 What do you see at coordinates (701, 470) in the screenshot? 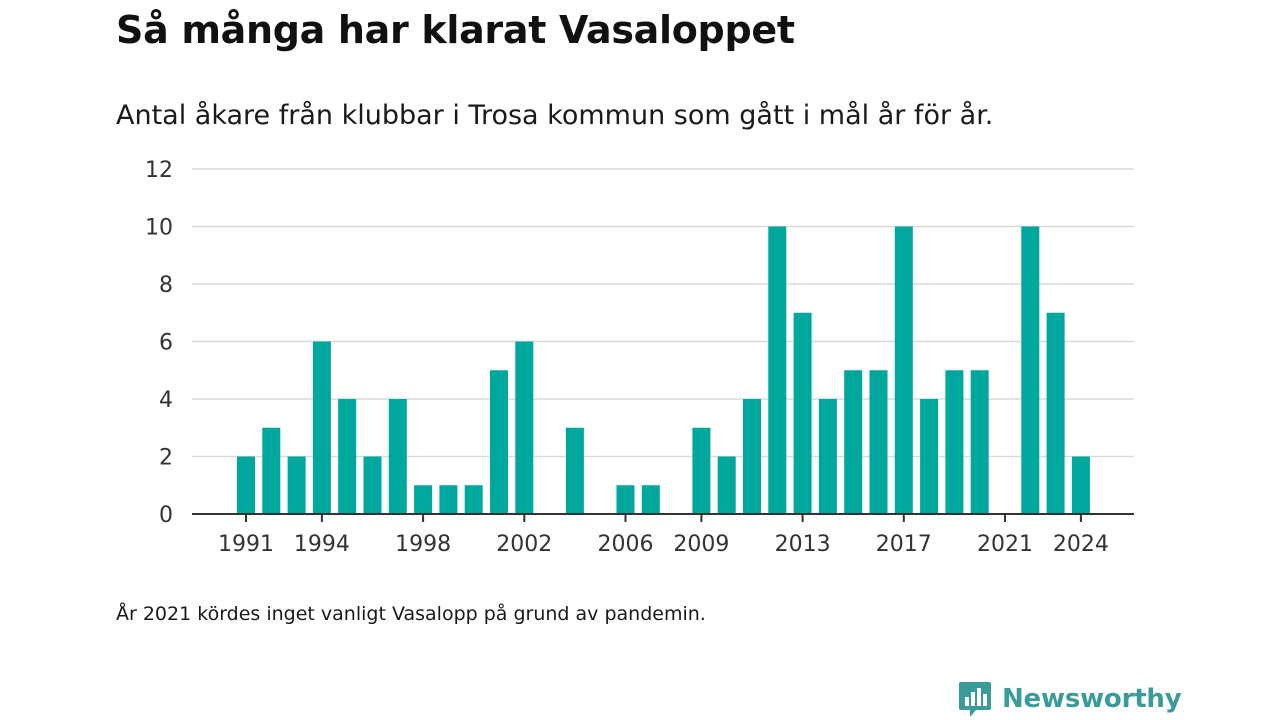
I see `bar-2009` at bounding box center [701, 470].